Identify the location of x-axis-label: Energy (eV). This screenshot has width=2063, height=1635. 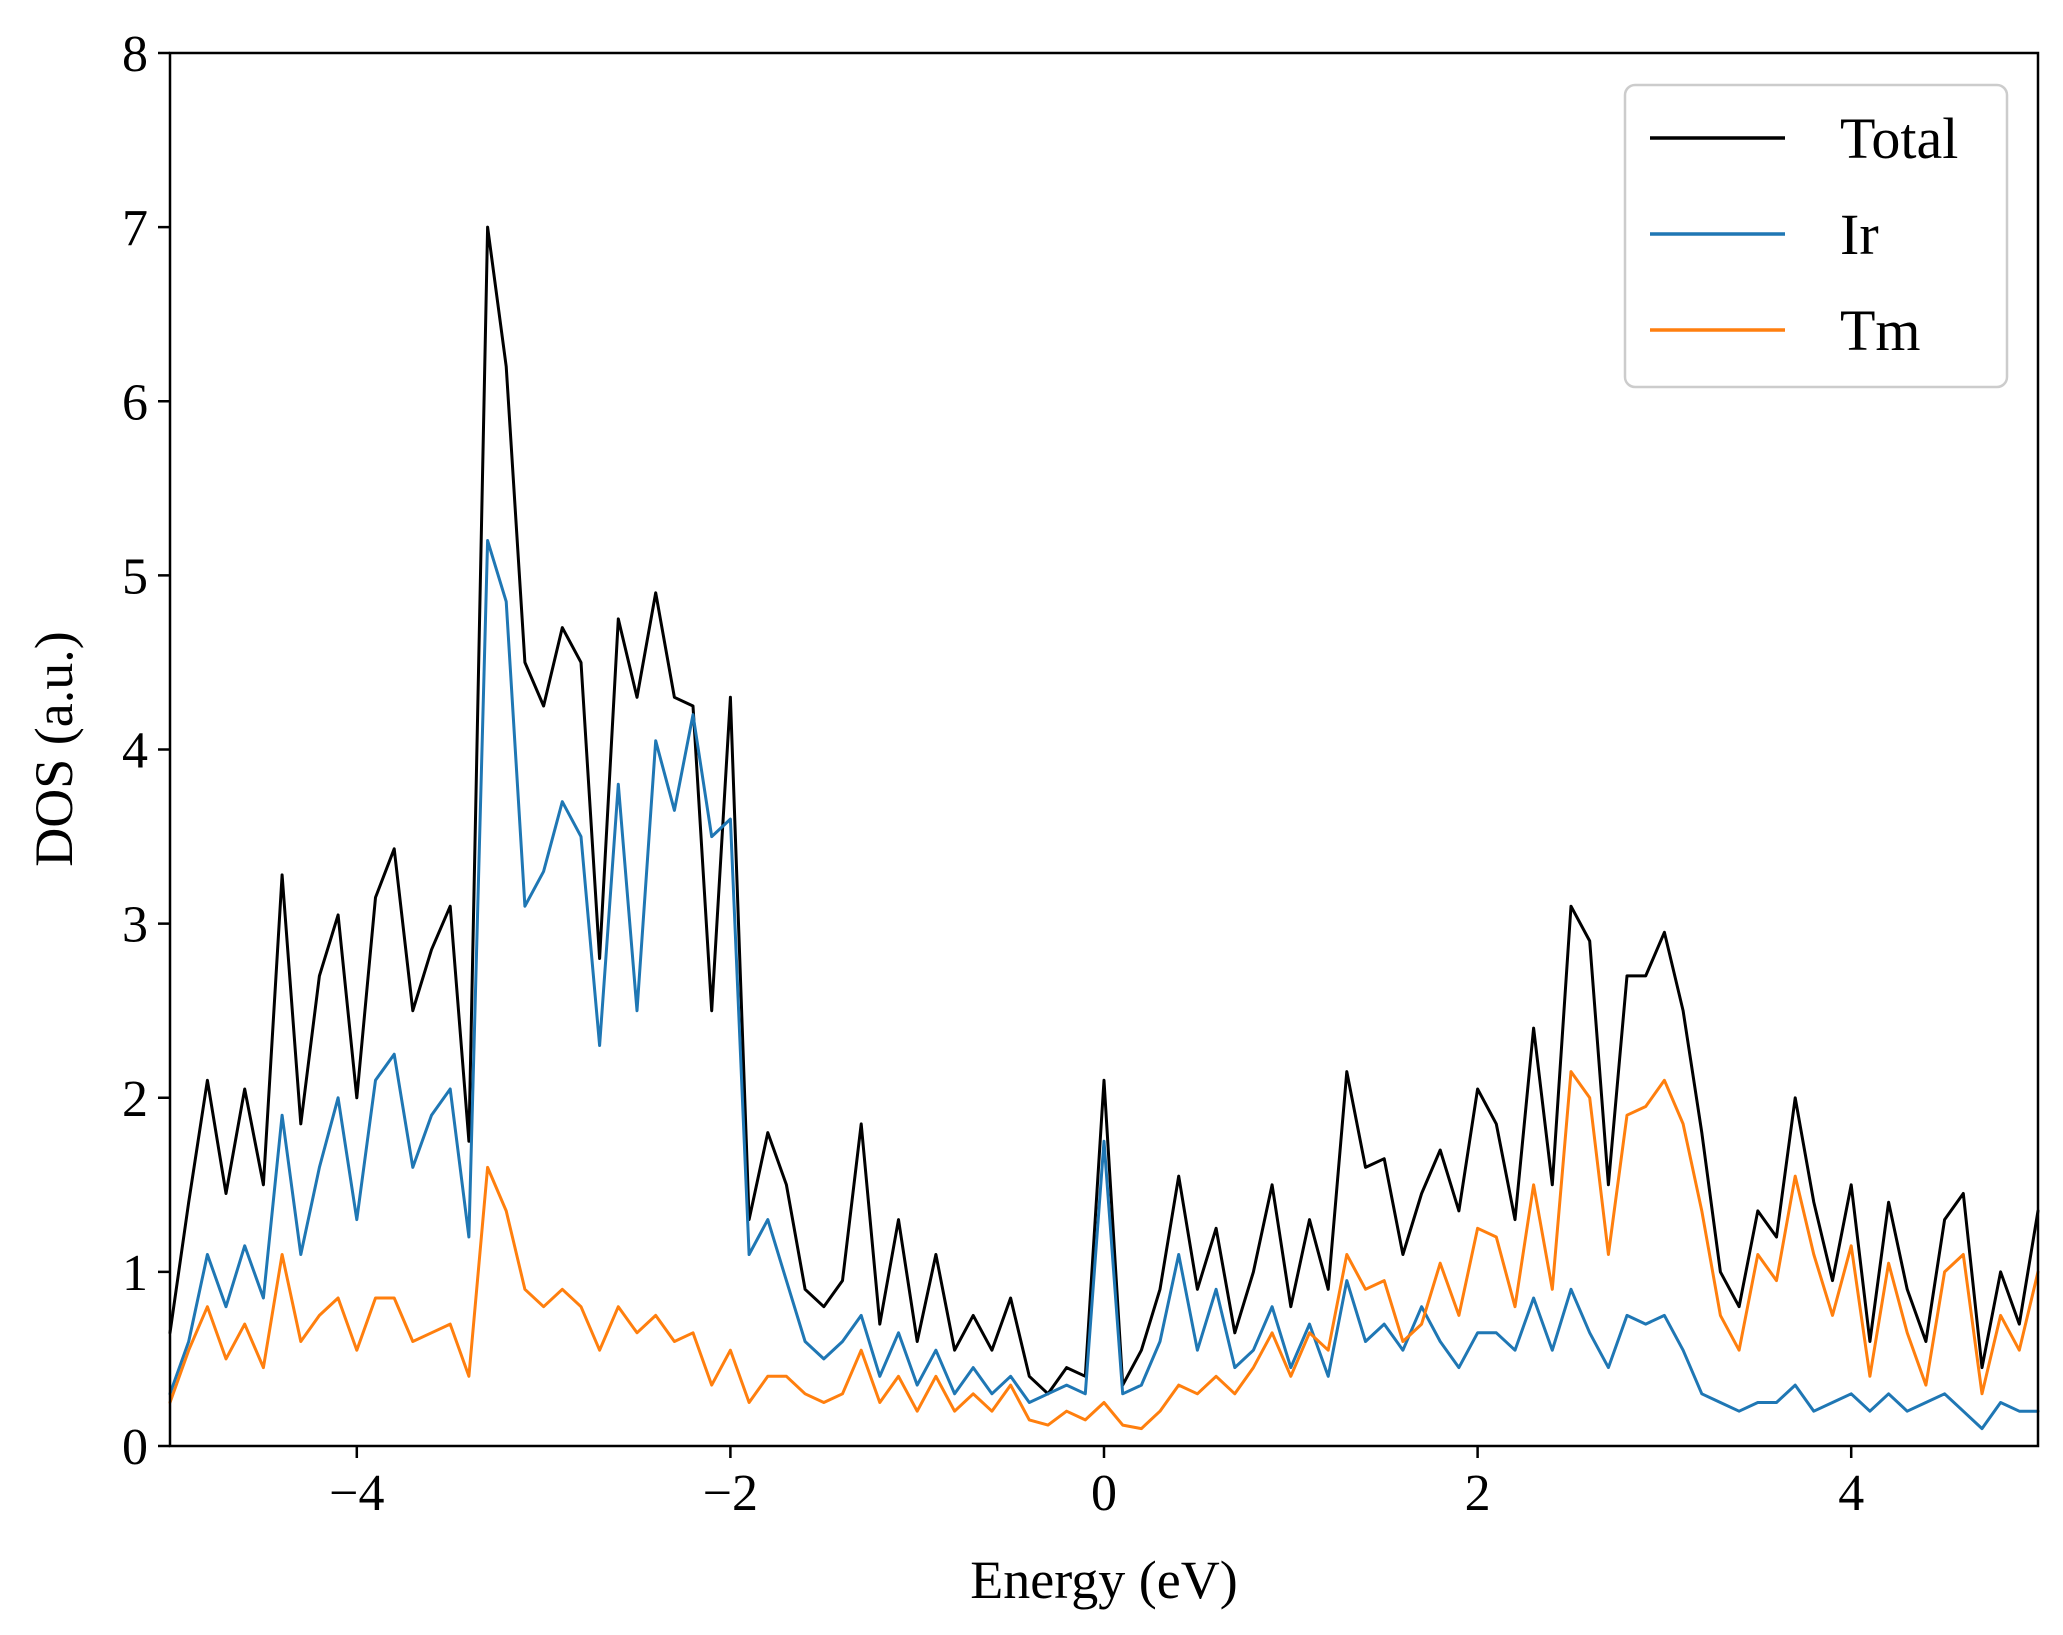
(1103, 1580).